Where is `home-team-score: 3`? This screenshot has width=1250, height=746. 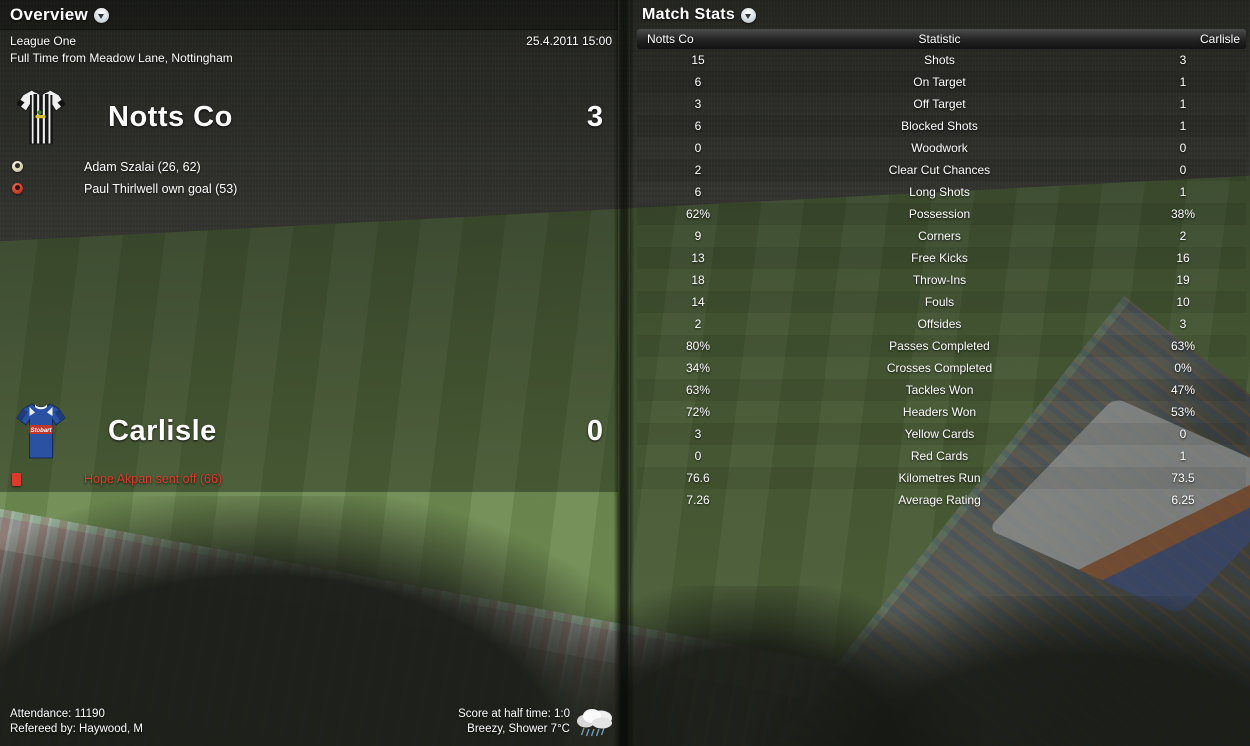 home-team-score: 3 is located at coordinates (594, 116).